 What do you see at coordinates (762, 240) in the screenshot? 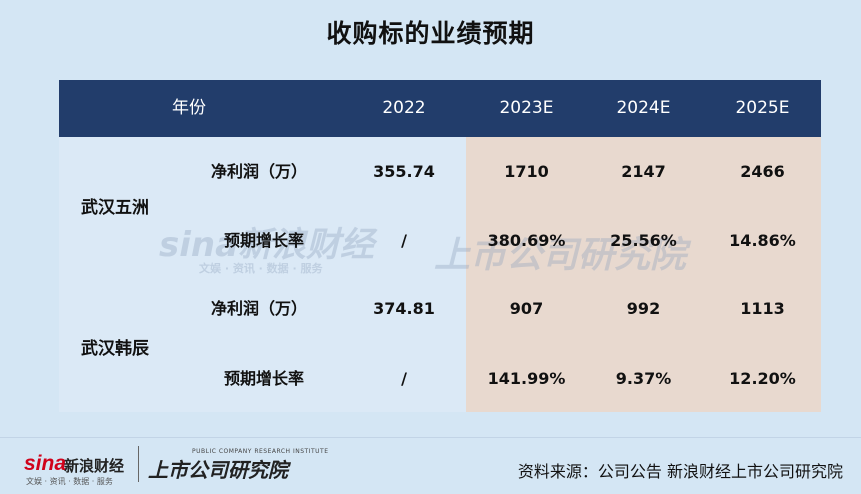
I see `table-cell: 14.86%` at bounding box center [762, 240].